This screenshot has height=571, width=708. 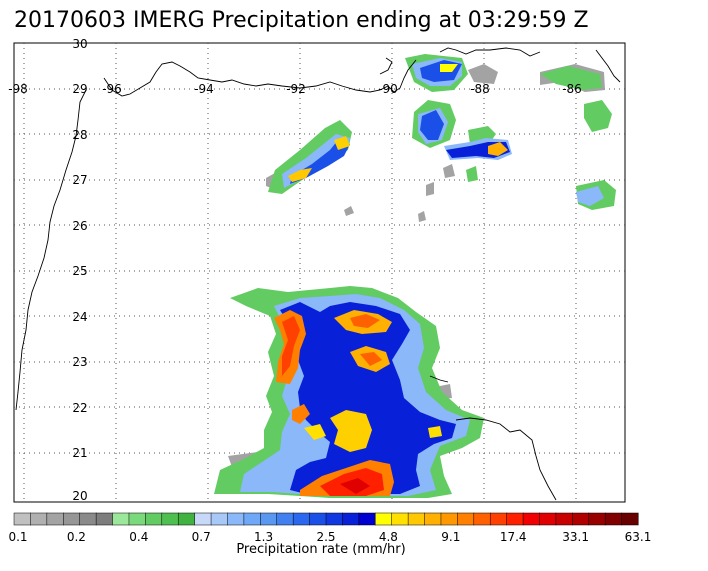 What do you see at coordinates (325, 537) in the screenshot?
I see `colorbar-tick-label: 2.5` at bounding box center [325, 537].